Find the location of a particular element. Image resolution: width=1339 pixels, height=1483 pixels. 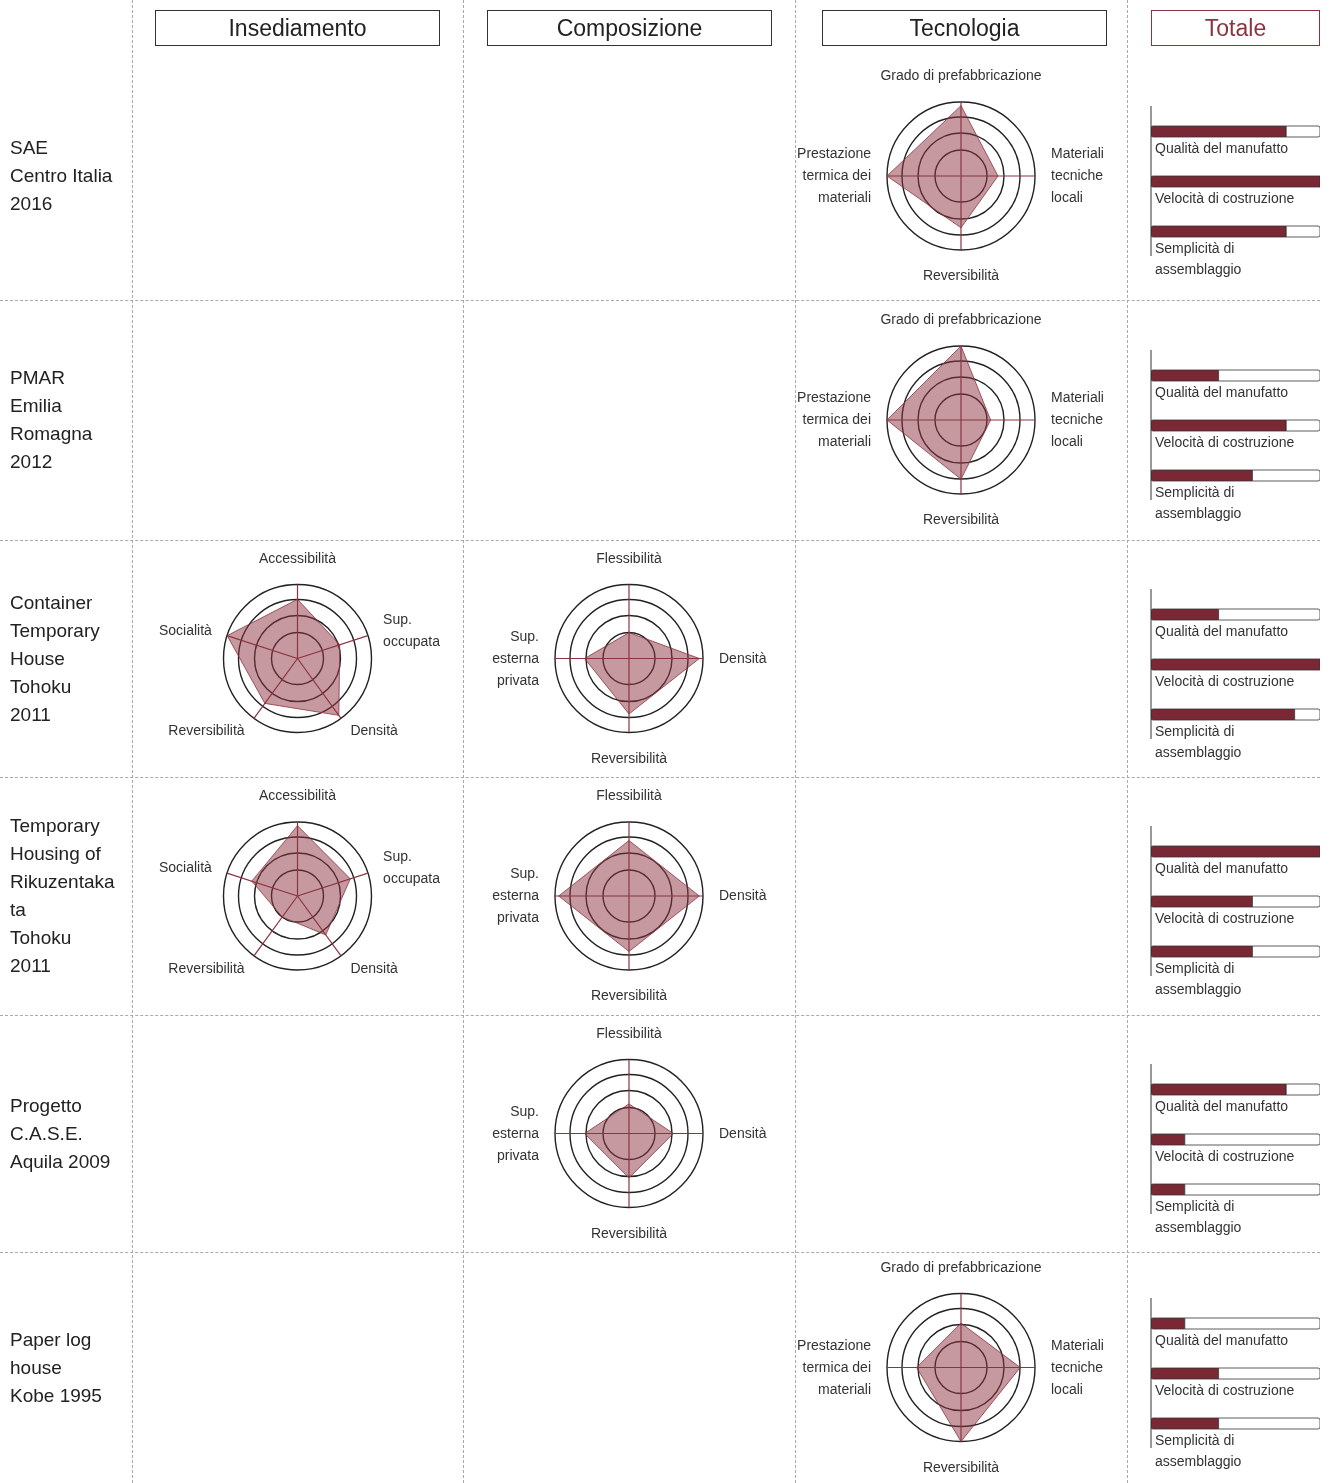

text: Insediamento is located at coordinates (297, 28).